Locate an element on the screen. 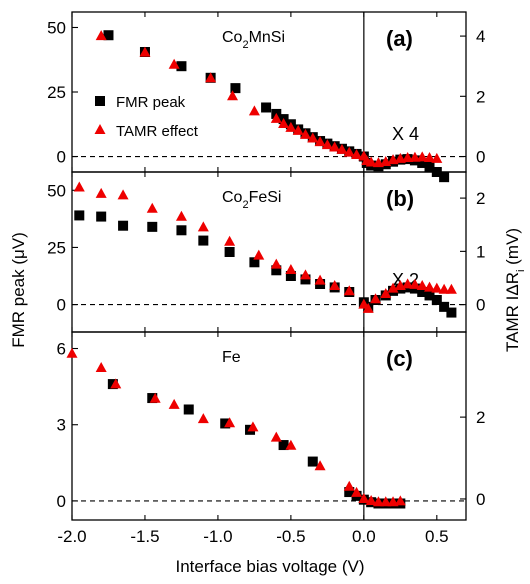  x-tick-label: -1.5 is located at coordinates (144, 536).